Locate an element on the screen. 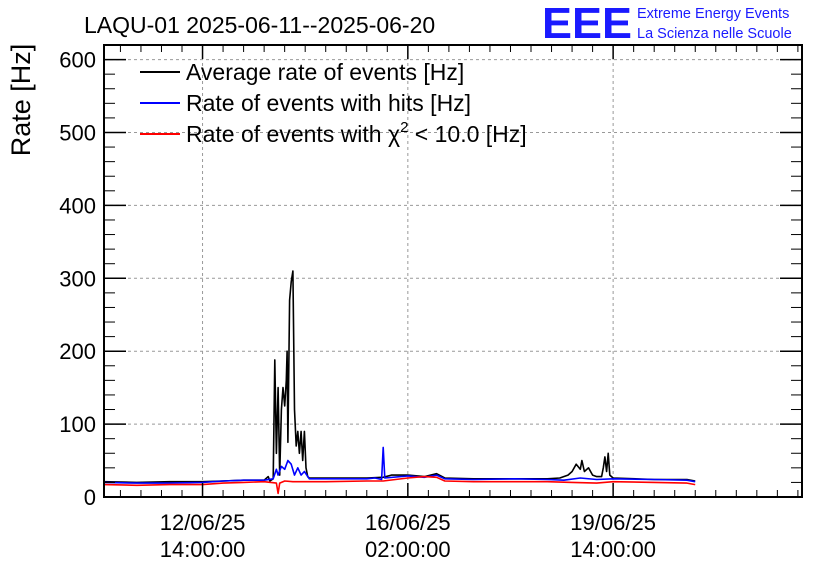 The image size is (836, 572). y-tick-label: 500 is located at coordinates (77, 132).